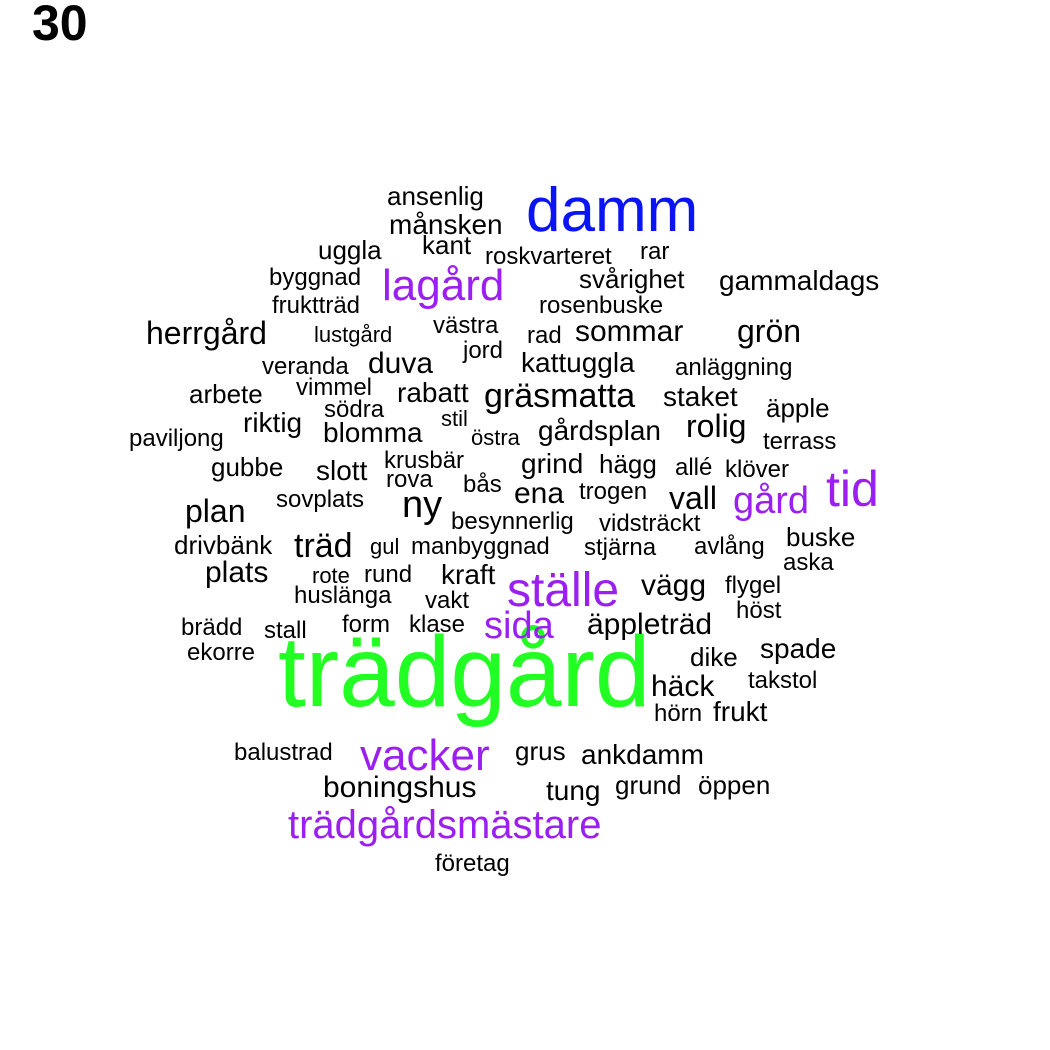 Image resolution: width=1050 pixels, height=1050 pixels. Describe the element at coordinates (482, 485) in the screenshot. I see `word-bås: bås` at that location.